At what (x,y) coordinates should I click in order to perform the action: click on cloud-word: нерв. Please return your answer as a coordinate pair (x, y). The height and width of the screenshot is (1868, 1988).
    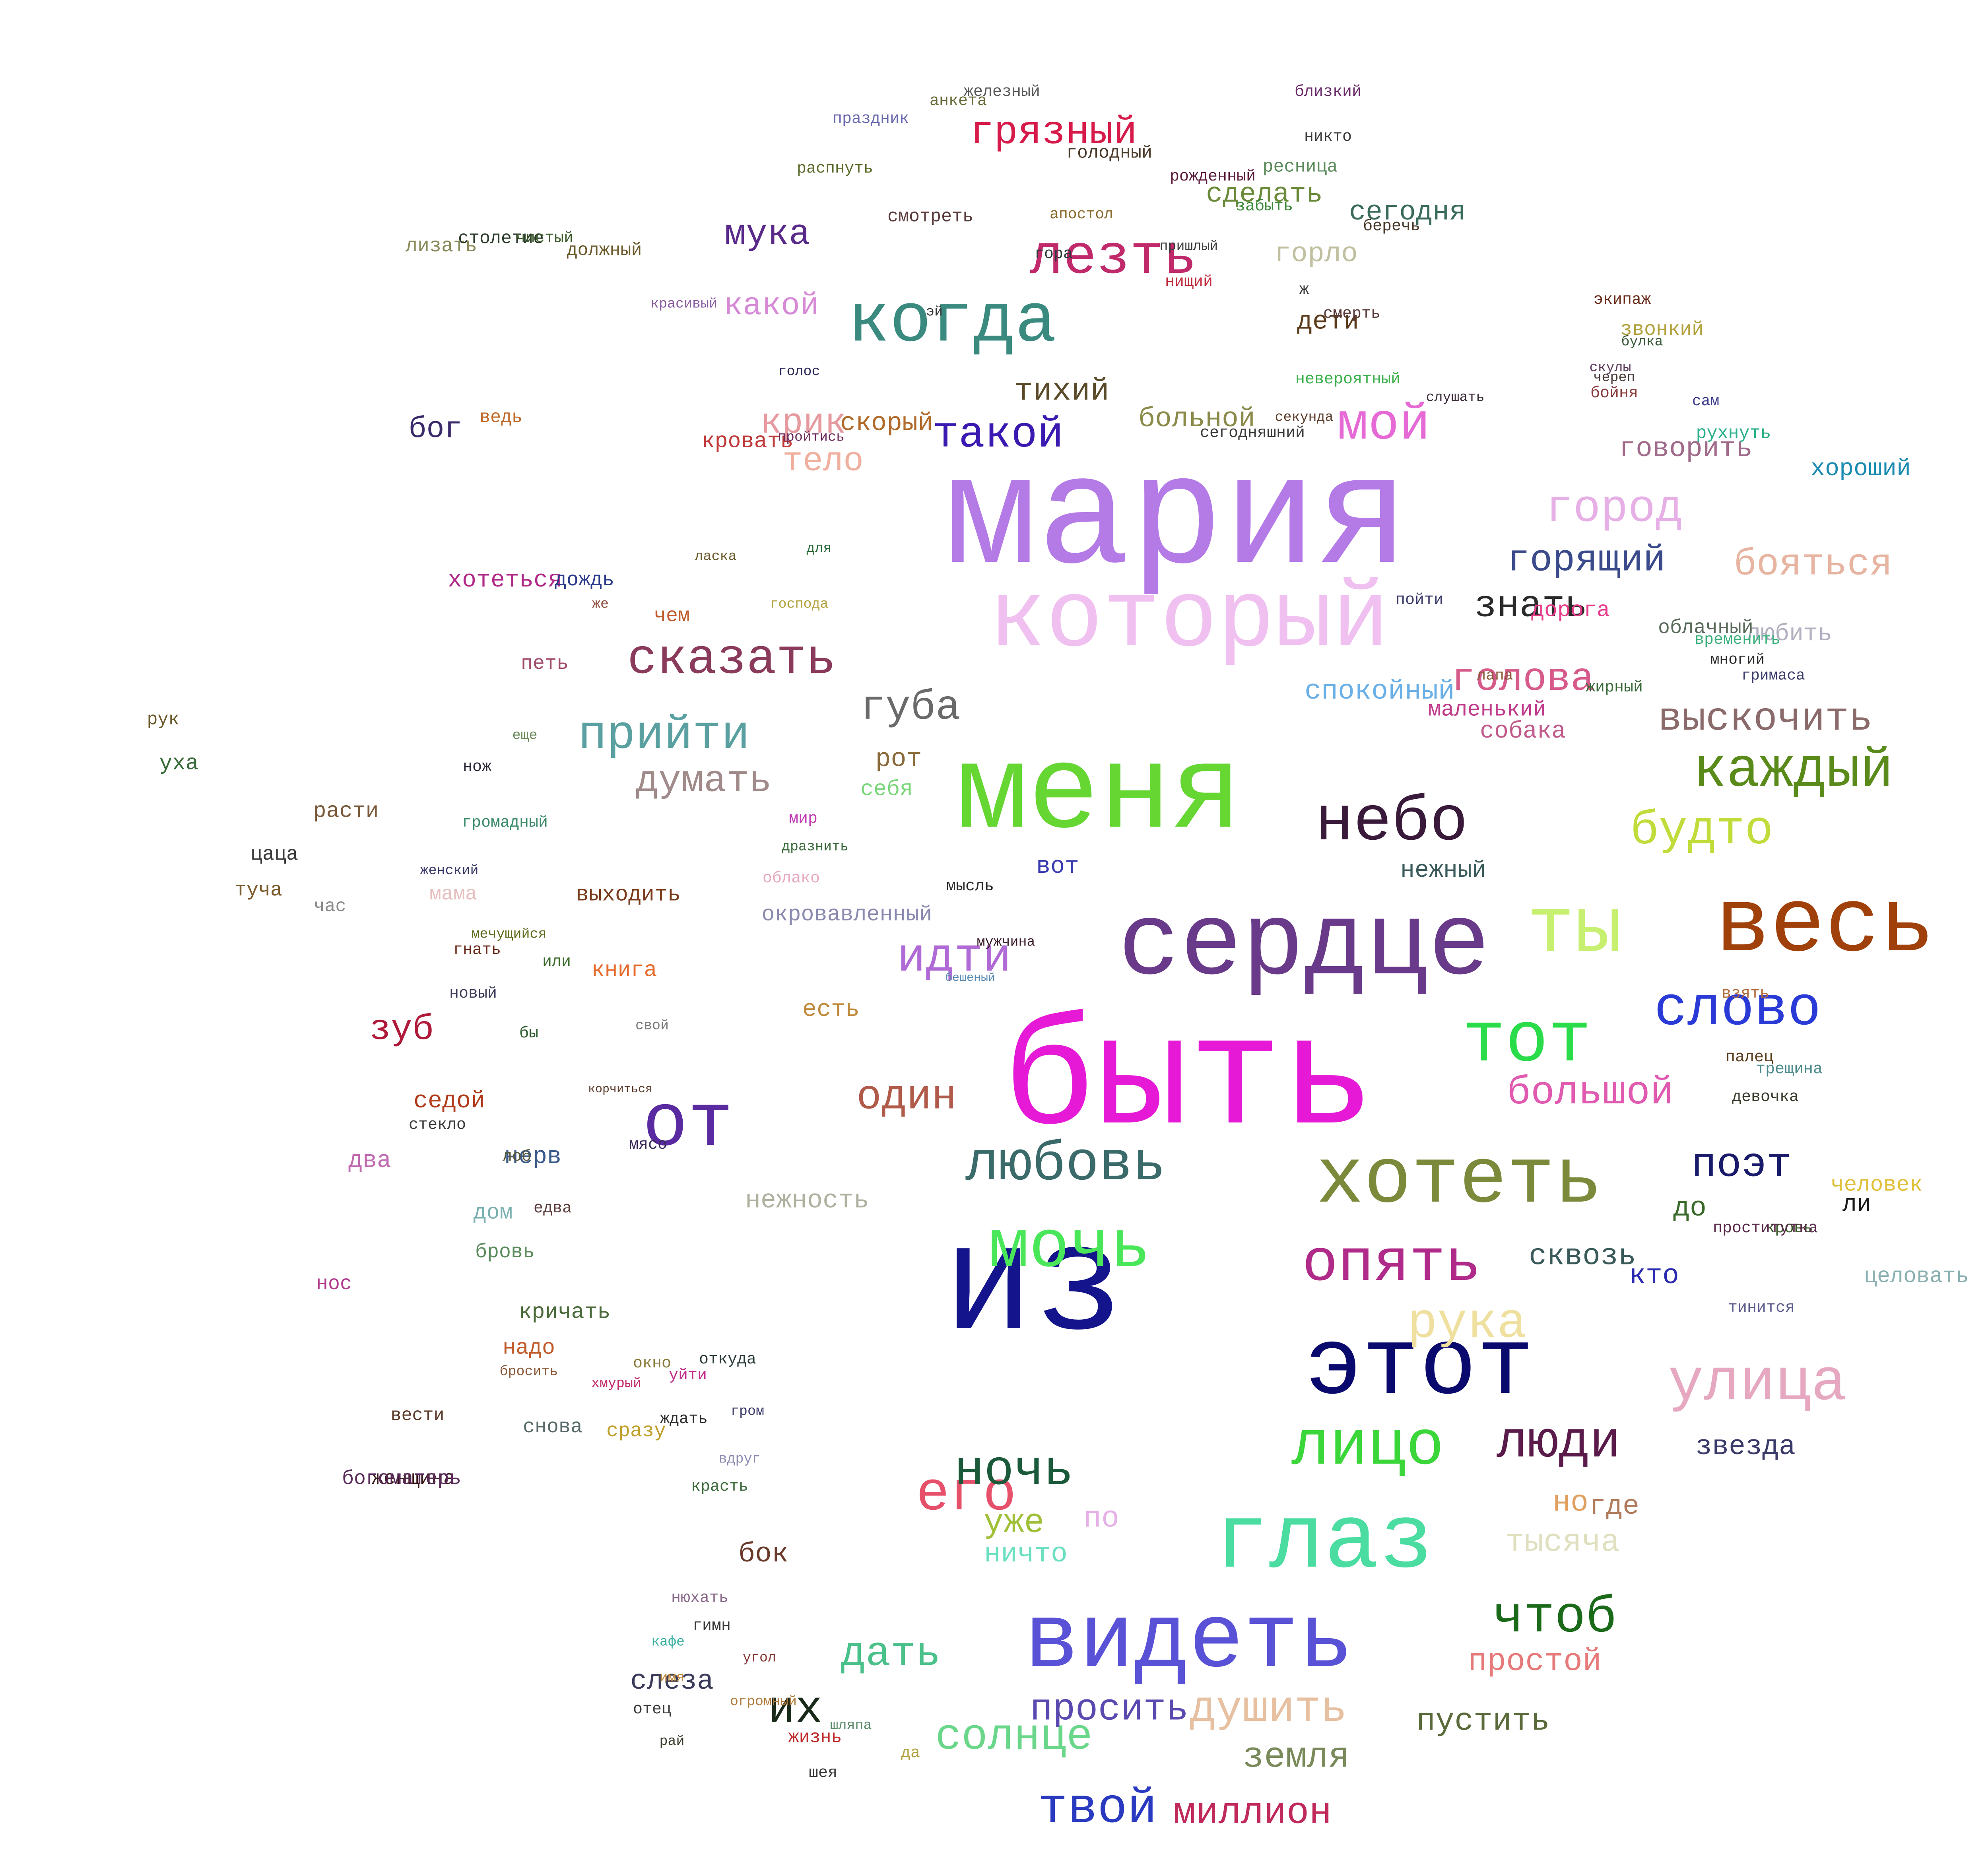
    Looking at the image, I should click on (533, 1158).